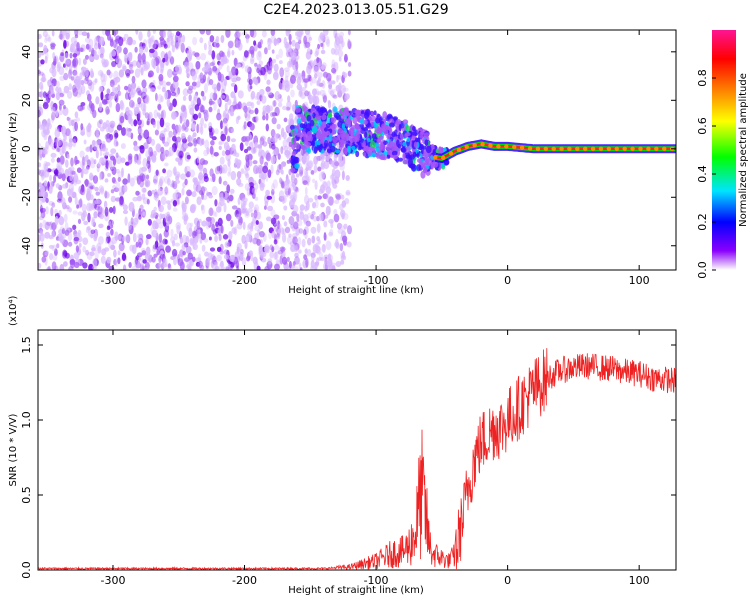 The width and height of the screenshot is (750, 600). I want to click on snr-y-multiplier: (x10⁴), so click(13, 310).